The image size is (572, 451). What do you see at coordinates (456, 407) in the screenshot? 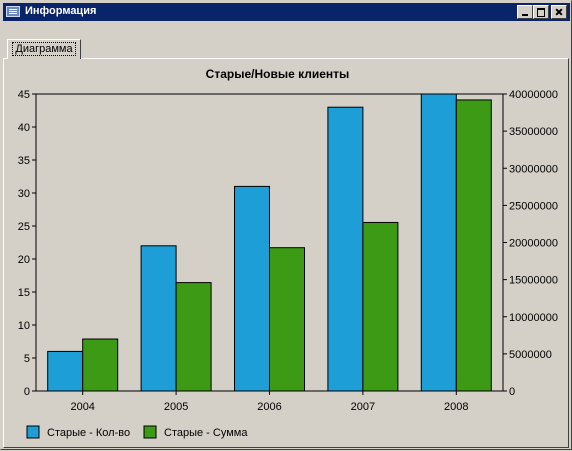
I see `x-tick-label: 2008` at bounding box center [456, 407].